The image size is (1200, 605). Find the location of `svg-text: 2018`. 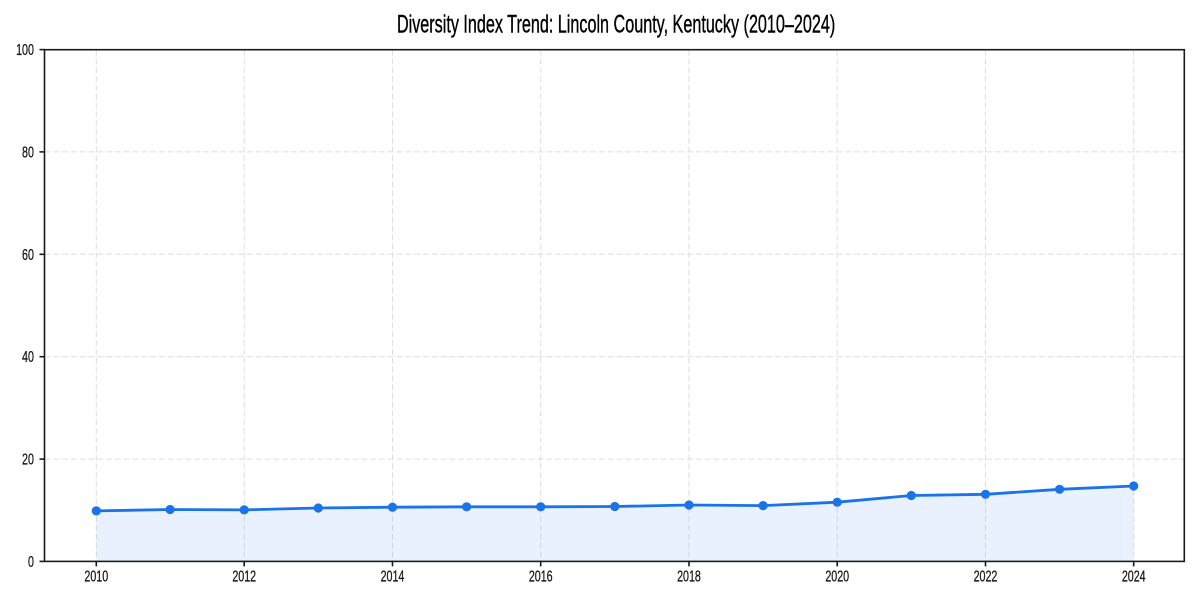

svg-text: 2018 is located at coordinates (689, 575).